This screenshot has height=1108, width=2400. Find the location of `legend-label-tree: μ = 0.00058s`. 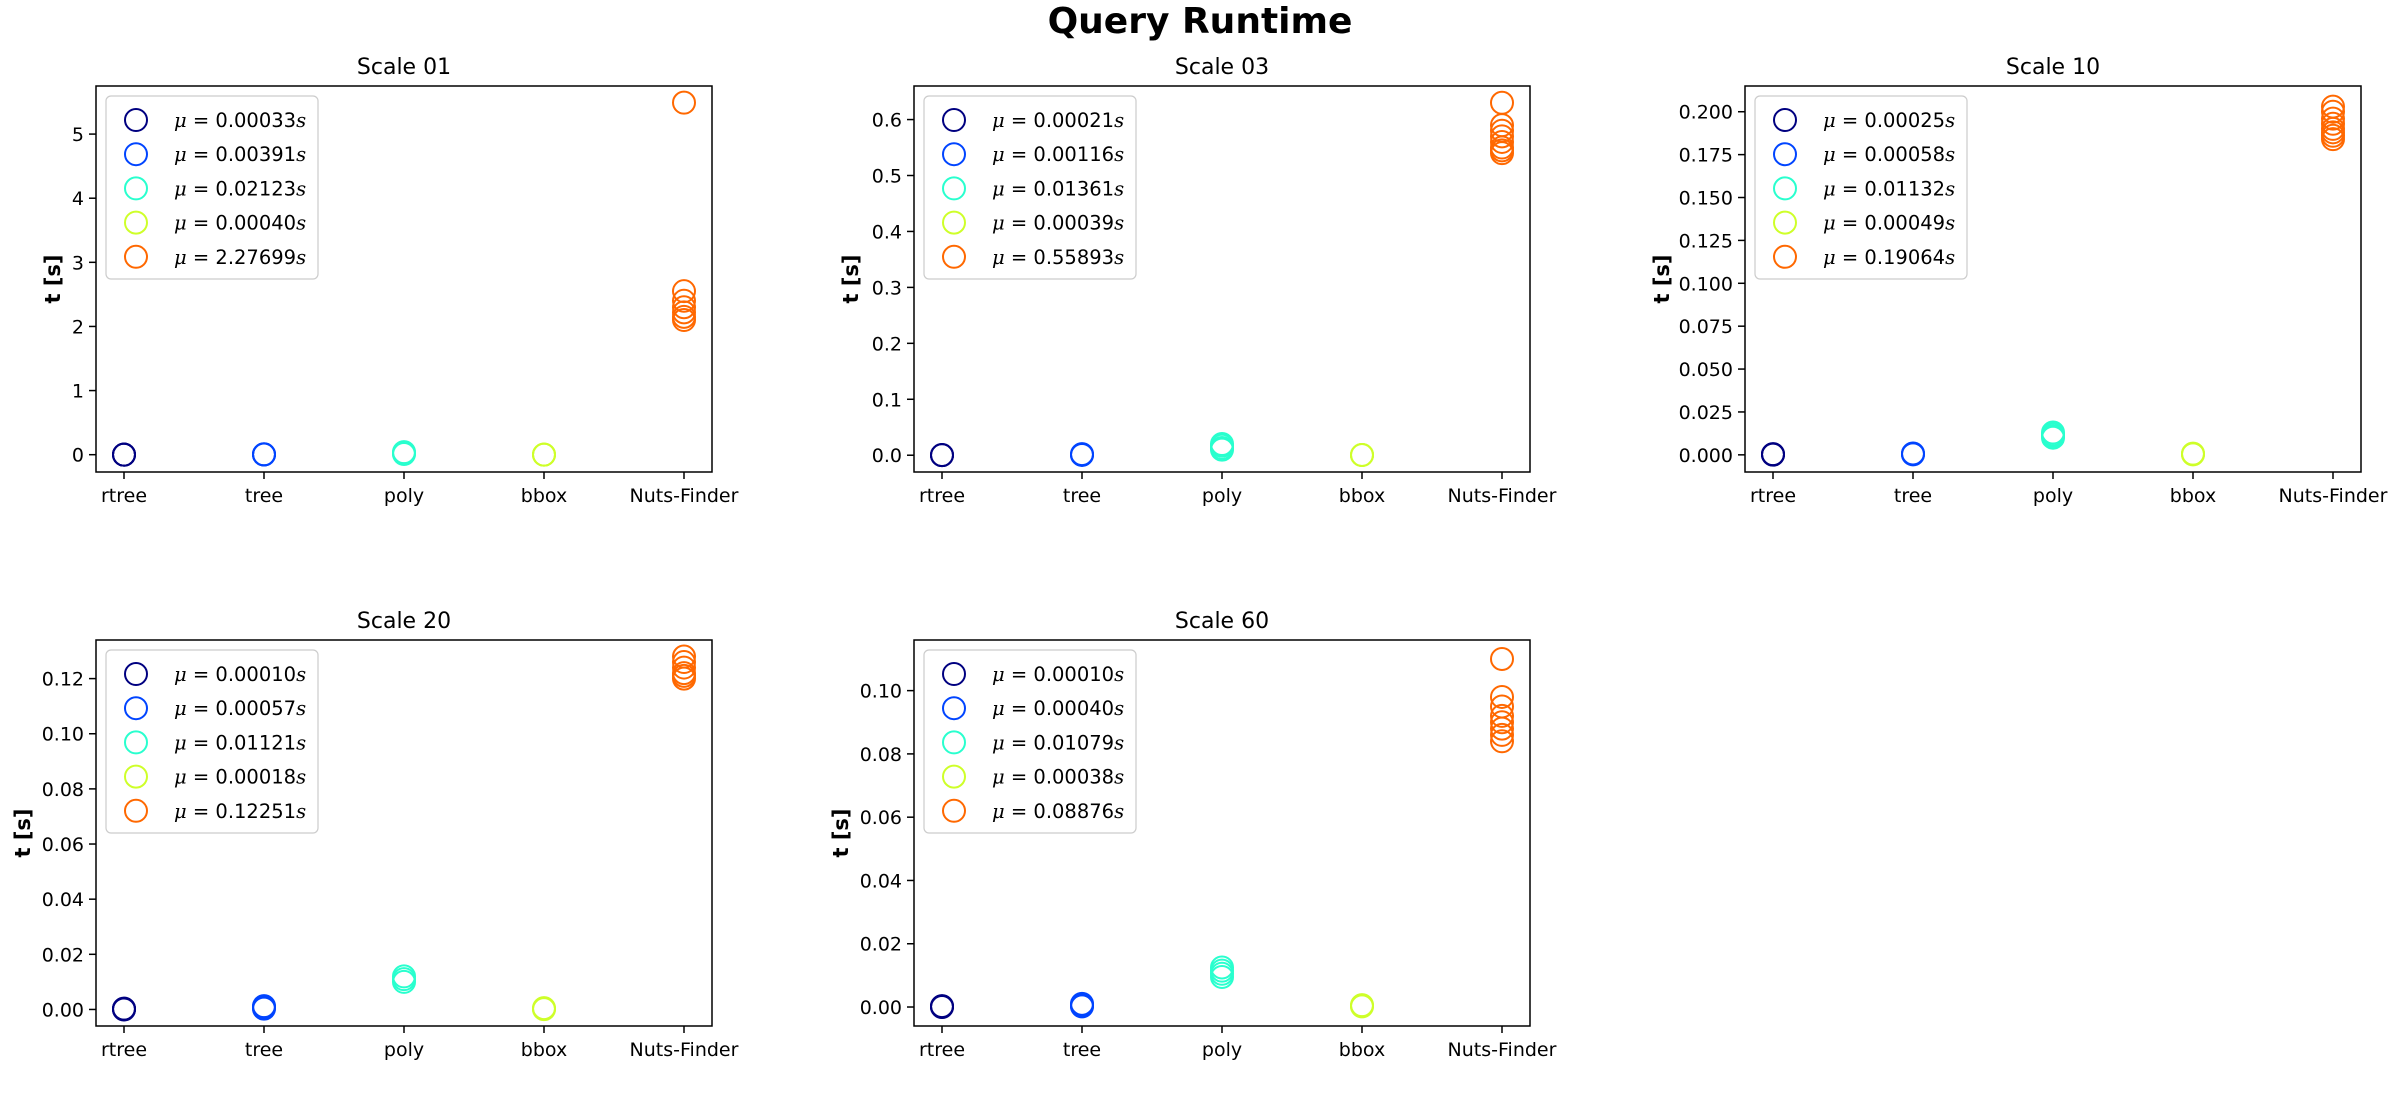

legend-label-tree: μ = 0.00058s is located at coordinates (1889, 154).